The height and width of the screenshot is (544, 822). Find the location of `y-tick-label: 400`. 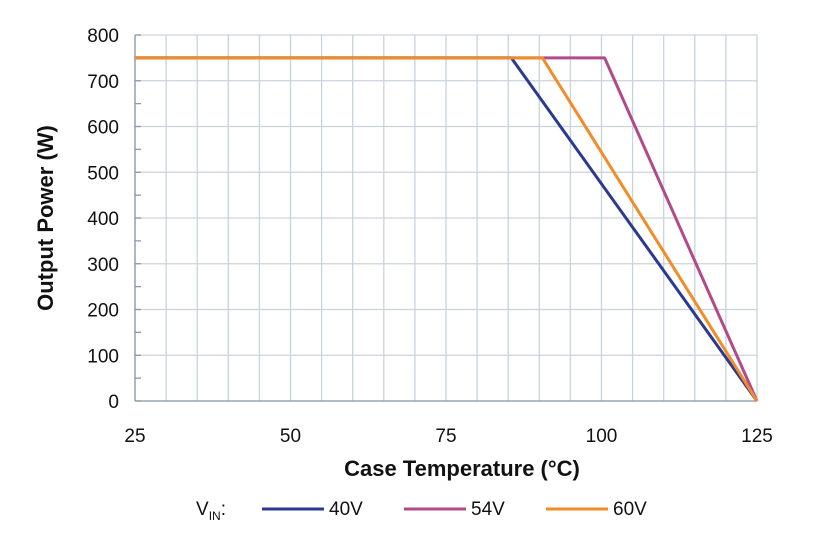

y-tick-label: 400 is located at coordinates (103, 219).